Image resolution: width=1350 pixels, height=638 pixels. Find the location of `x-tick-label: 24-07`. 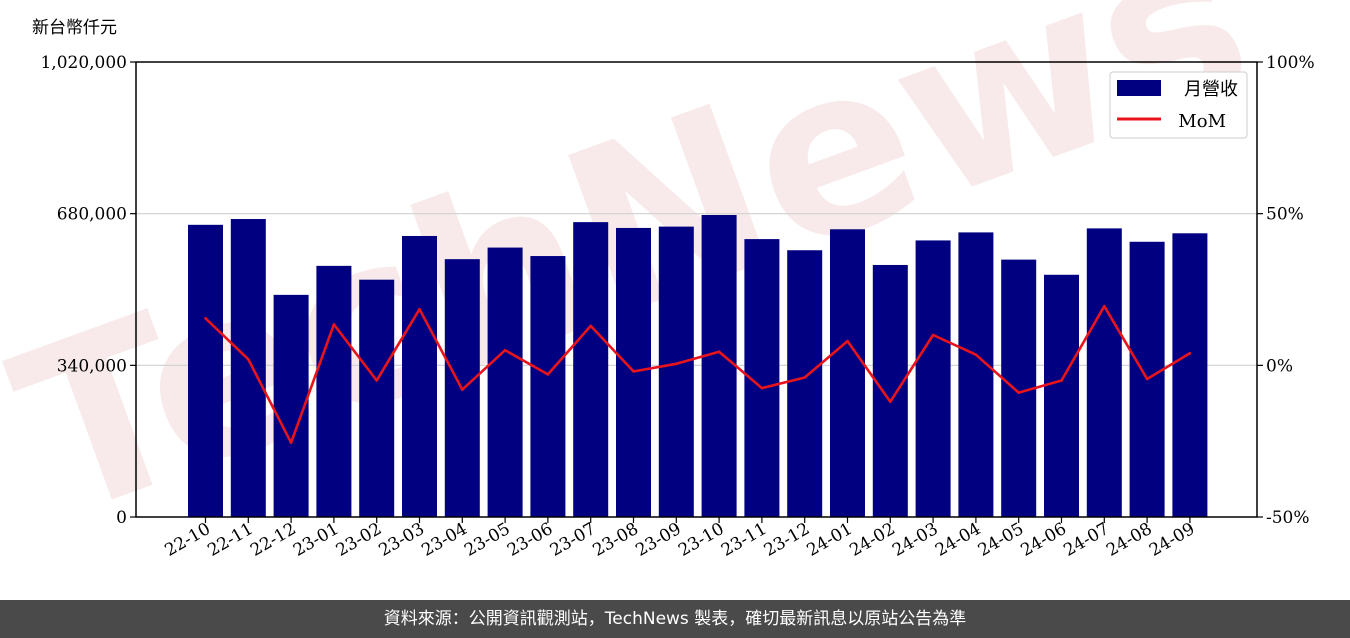

x-tick-label: 24-07 is located at coordinates (1086, 540).